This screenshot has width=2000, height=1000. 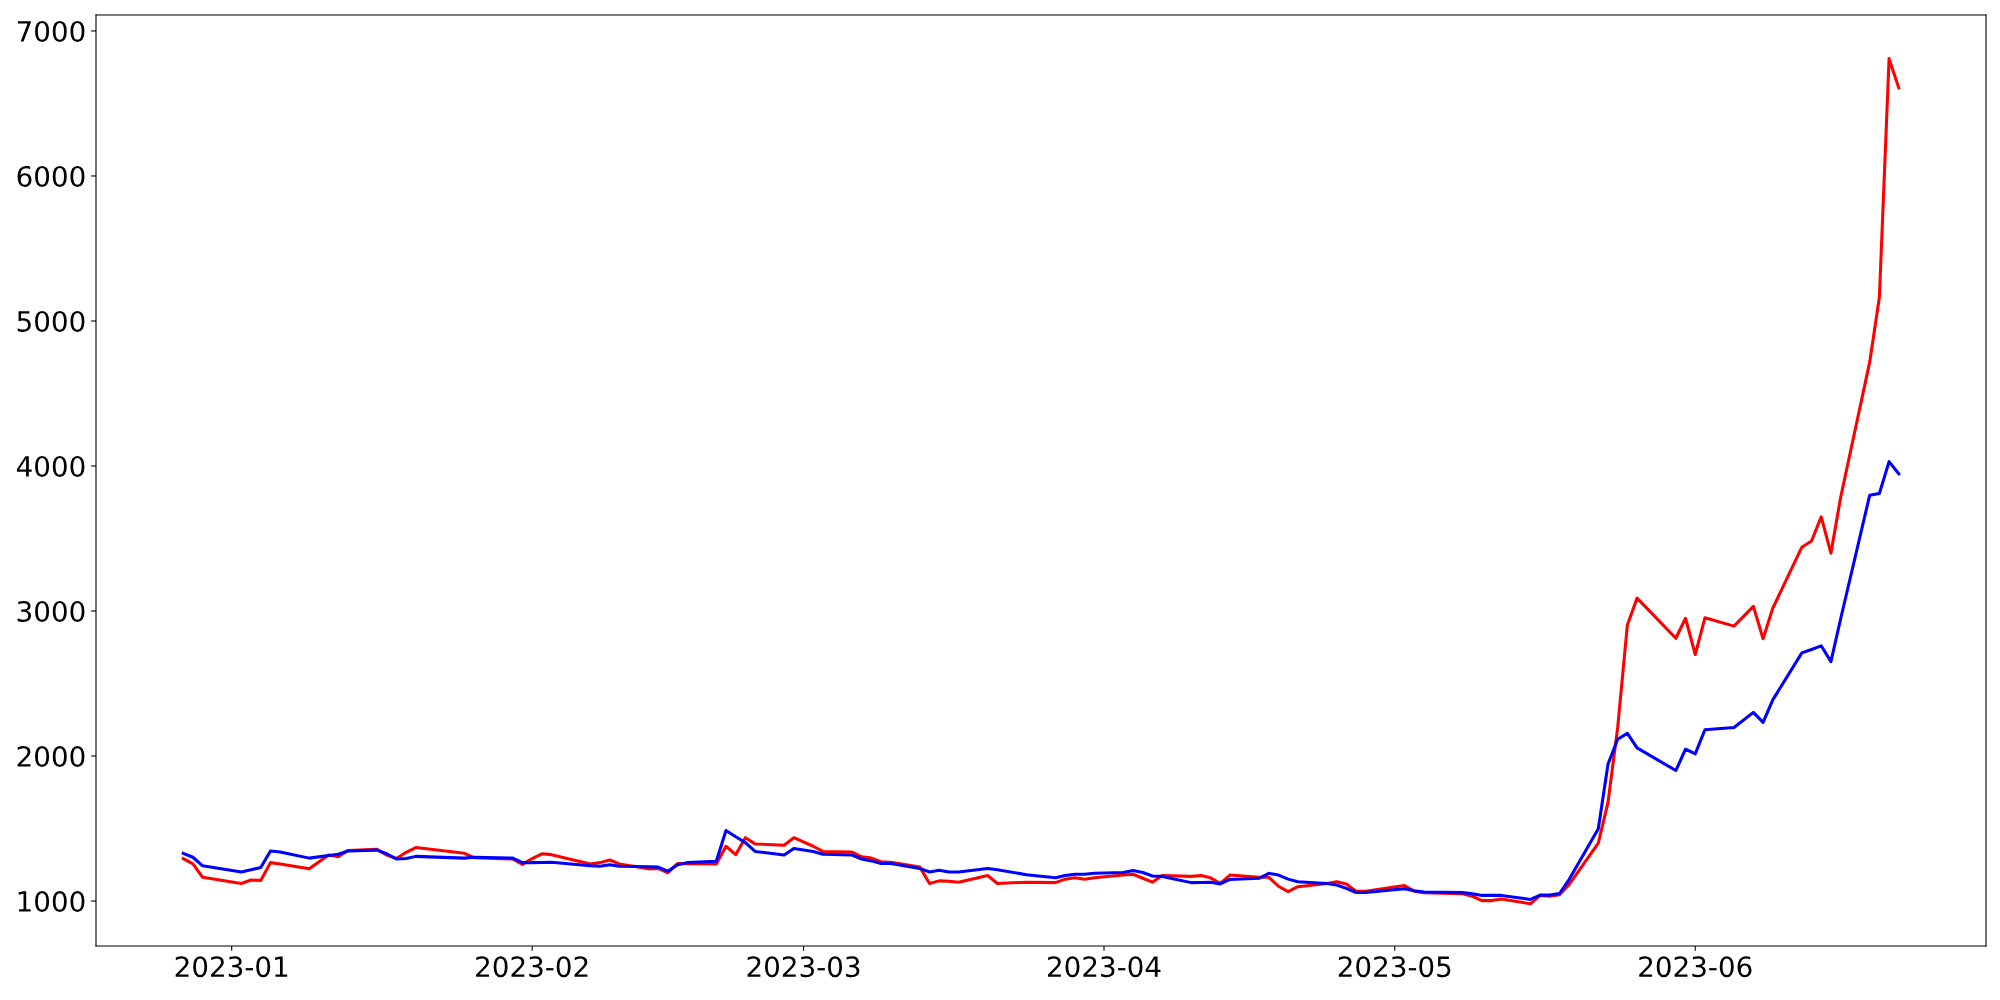 I want to click on x-tick-label: 2023-05, so click(x=1394, y=967).